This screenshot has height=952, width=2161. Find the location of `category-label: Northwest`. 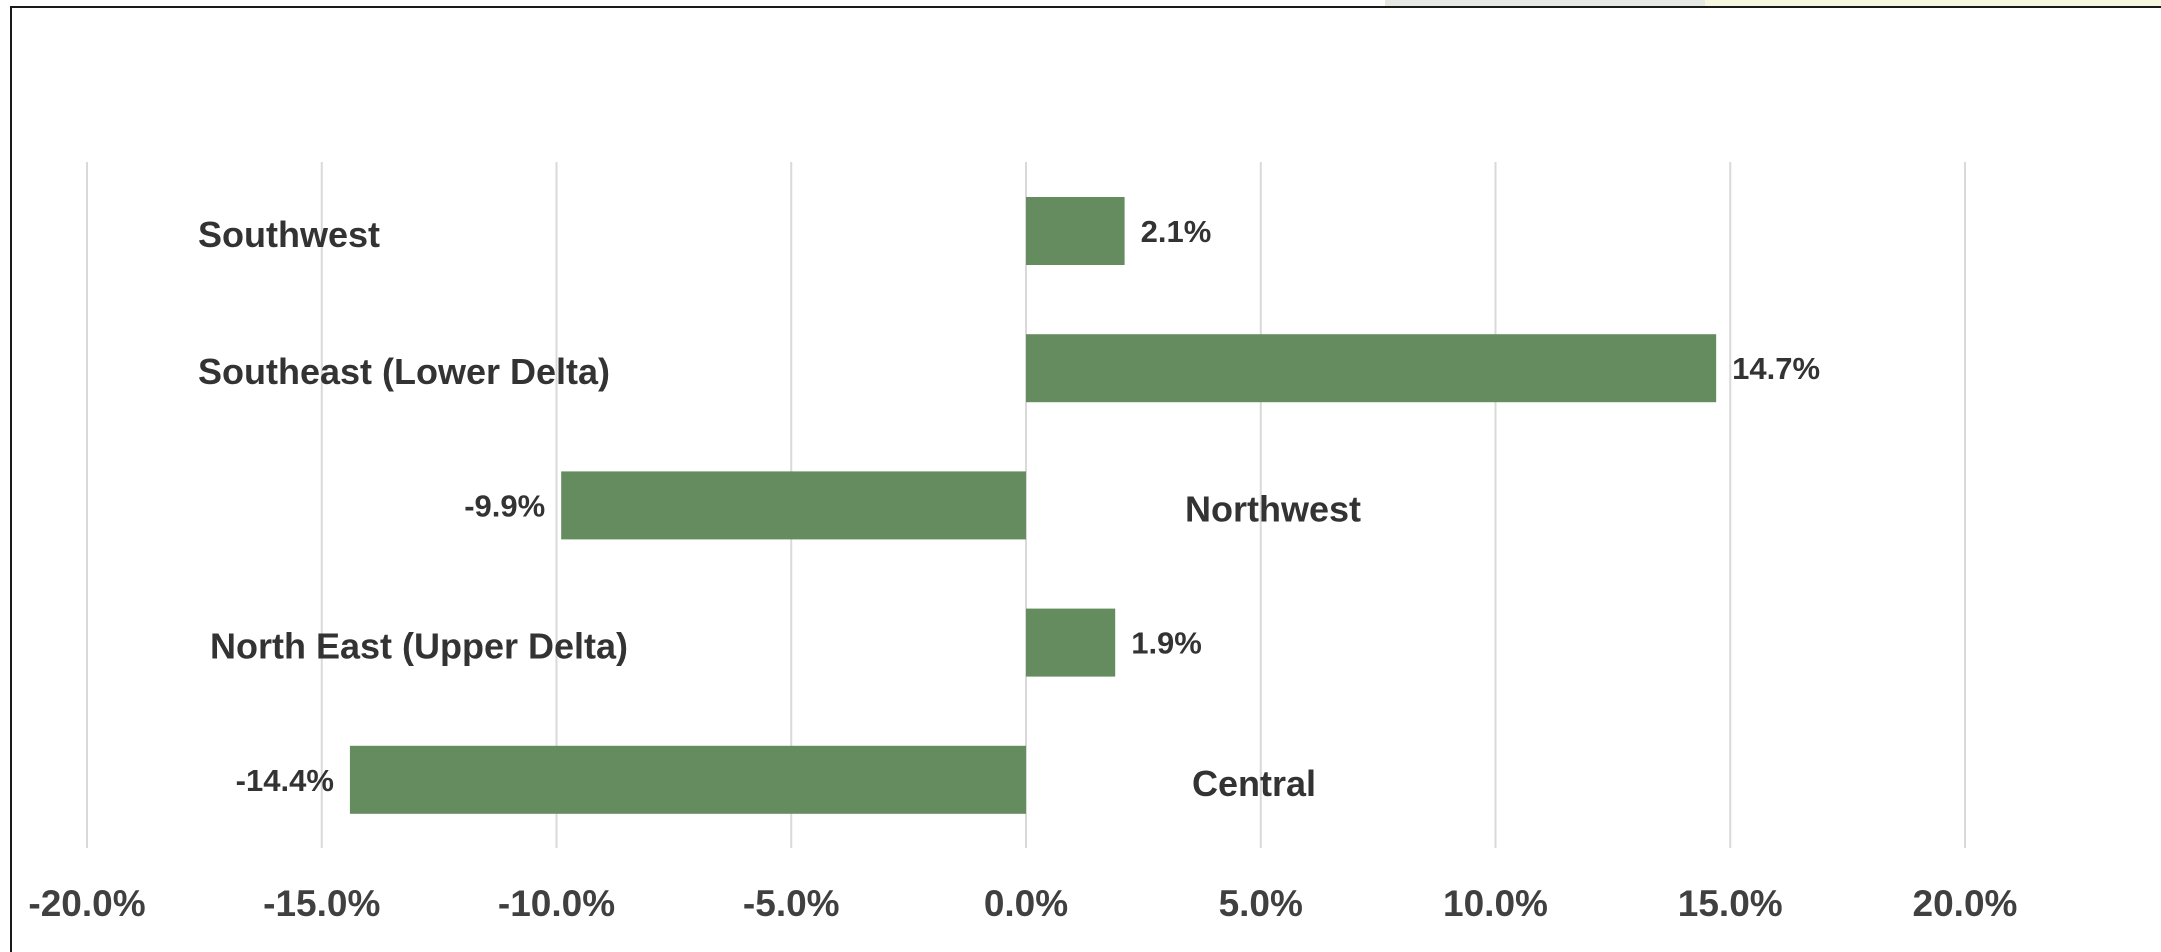

category-label: Northwest is located at coordinates (1273, 508).